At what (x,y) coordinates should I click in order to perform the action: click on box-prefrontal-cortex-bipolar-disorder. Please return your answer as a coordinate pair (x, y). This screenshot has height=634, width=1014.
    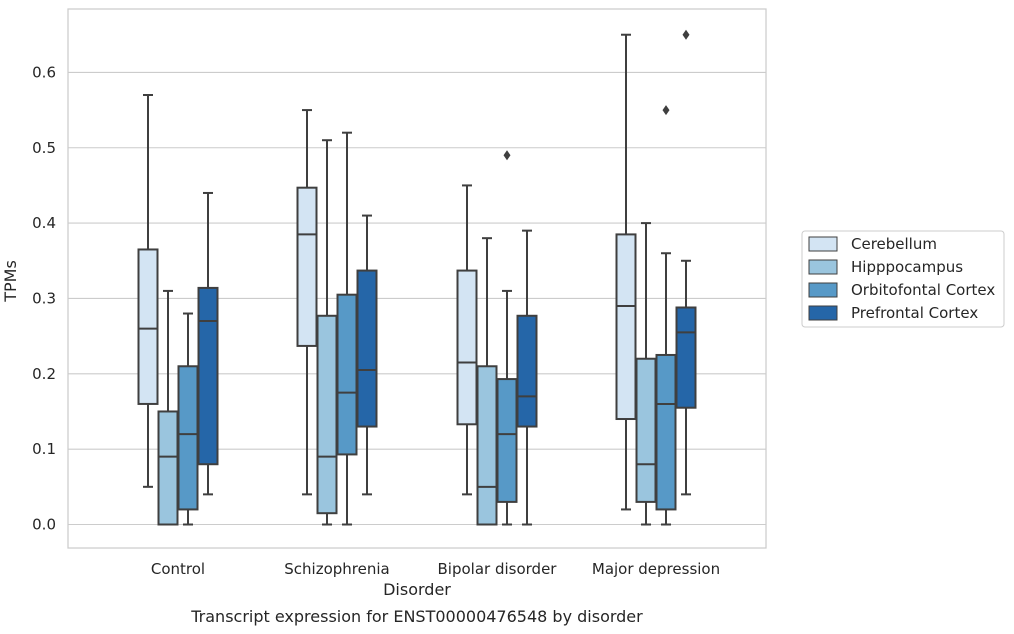
    Looking at the image, I should click on (527, 377).